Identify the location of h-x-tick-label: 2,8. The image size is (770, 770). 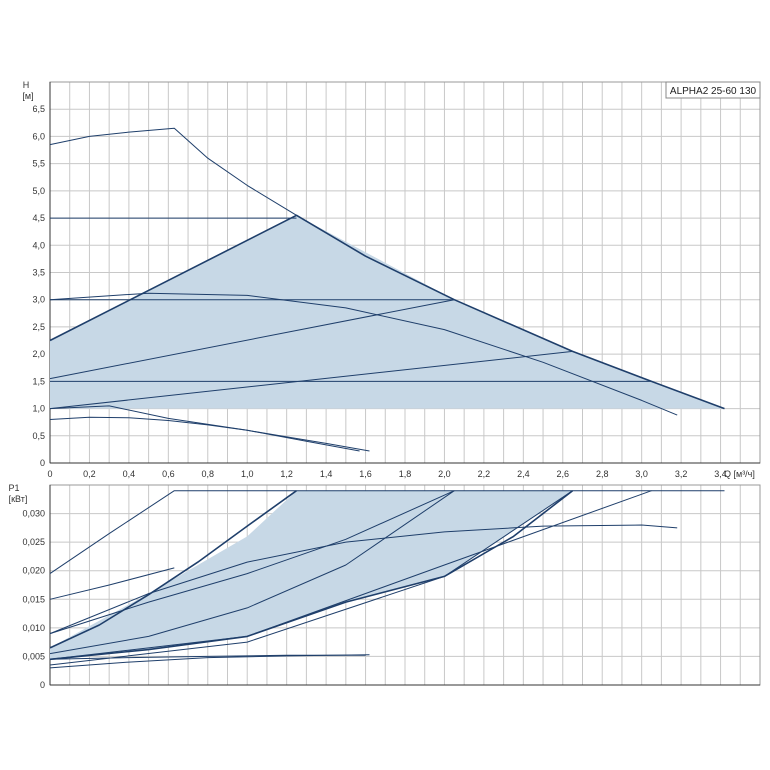
(602, 474).